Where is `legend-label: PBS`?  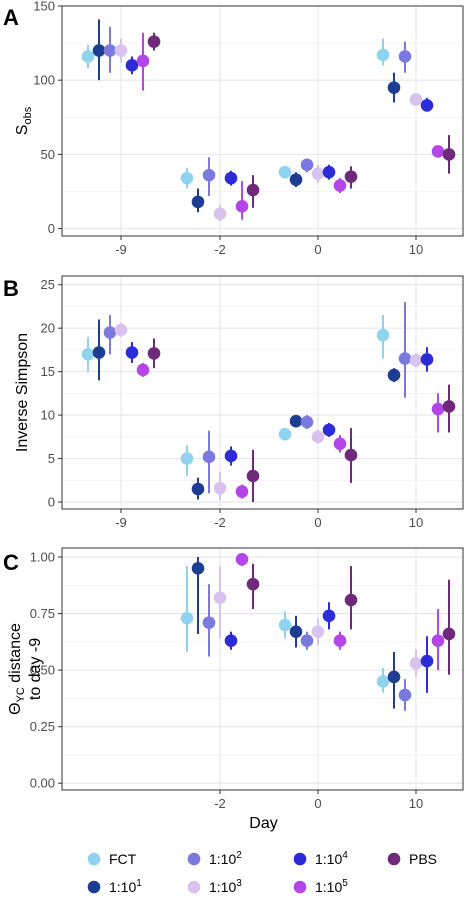 legend-label: PBS is located at coordinates (423, 859).